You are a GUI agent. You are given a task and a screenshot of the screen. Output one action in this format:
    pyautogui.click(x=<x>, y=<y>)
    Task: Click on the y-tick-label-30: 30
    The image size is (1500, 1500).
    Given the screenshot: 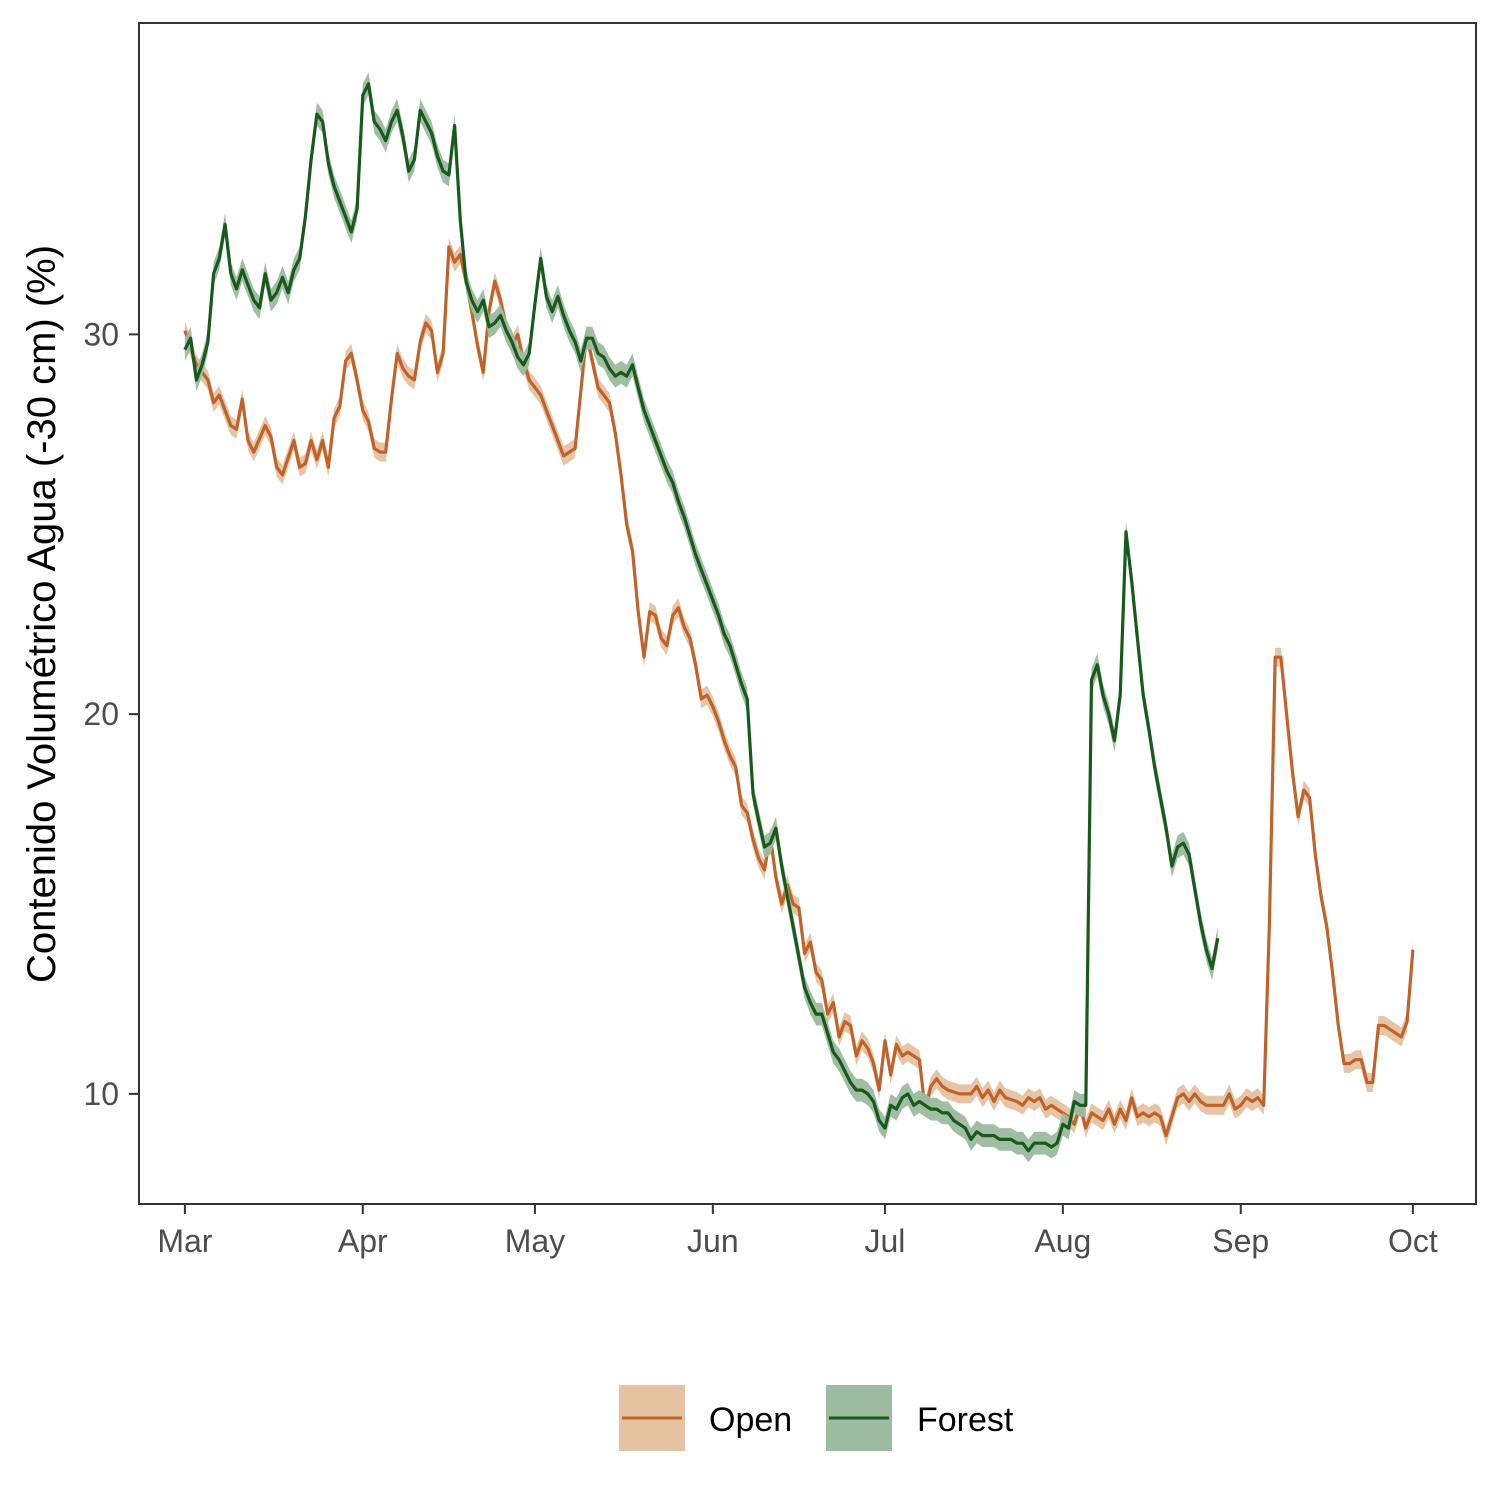 What is the action you would take?
    pyautogui.click(x=101, y=334)
    